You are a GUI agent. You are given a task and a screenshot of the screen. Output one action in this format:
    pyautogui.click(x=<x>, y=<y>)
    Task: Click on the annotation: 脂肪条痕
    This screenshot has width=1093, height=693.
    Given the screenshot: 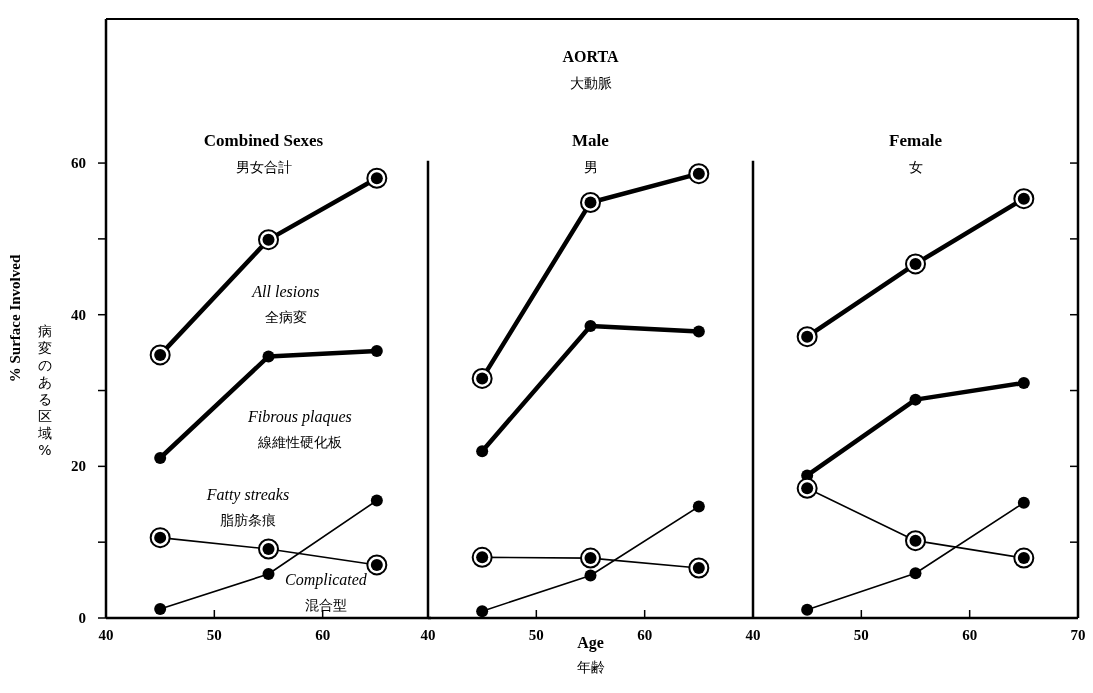 What is the action you would take?
    pyautogui.click(x=247, y=519)
    